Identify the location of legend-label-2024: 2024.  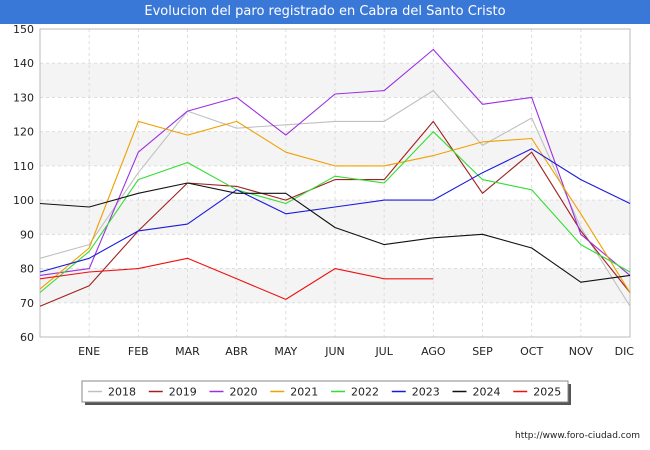
(487, 392).